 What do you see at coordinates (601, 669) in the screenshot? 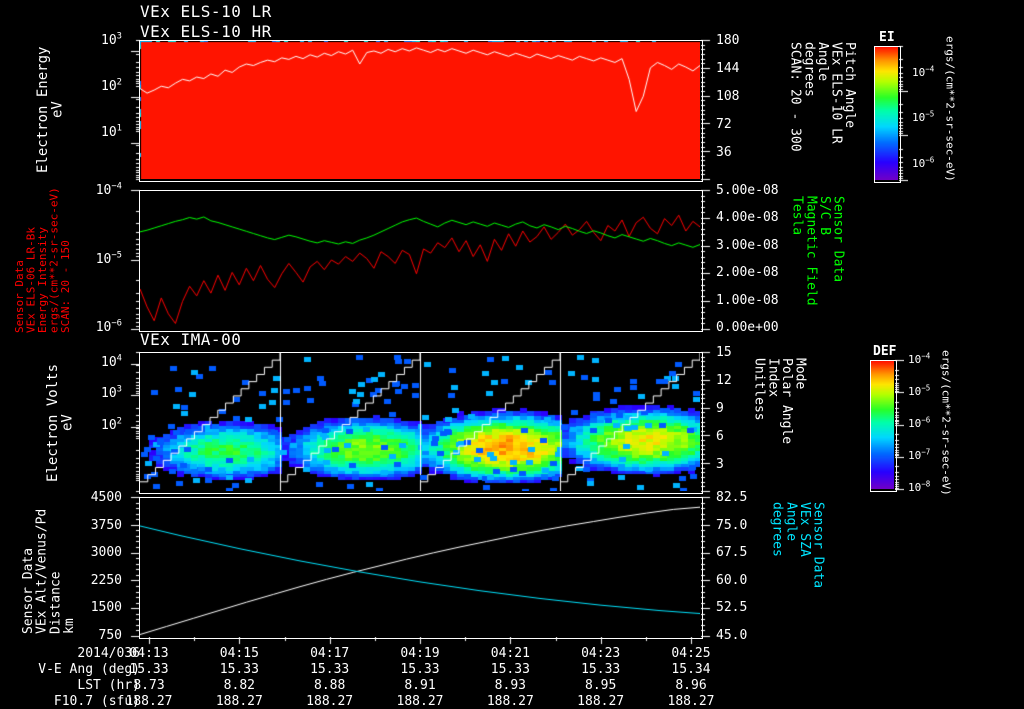
I see `footer-cell-r1-c5: 15.33` at bounding box center [601, 669].